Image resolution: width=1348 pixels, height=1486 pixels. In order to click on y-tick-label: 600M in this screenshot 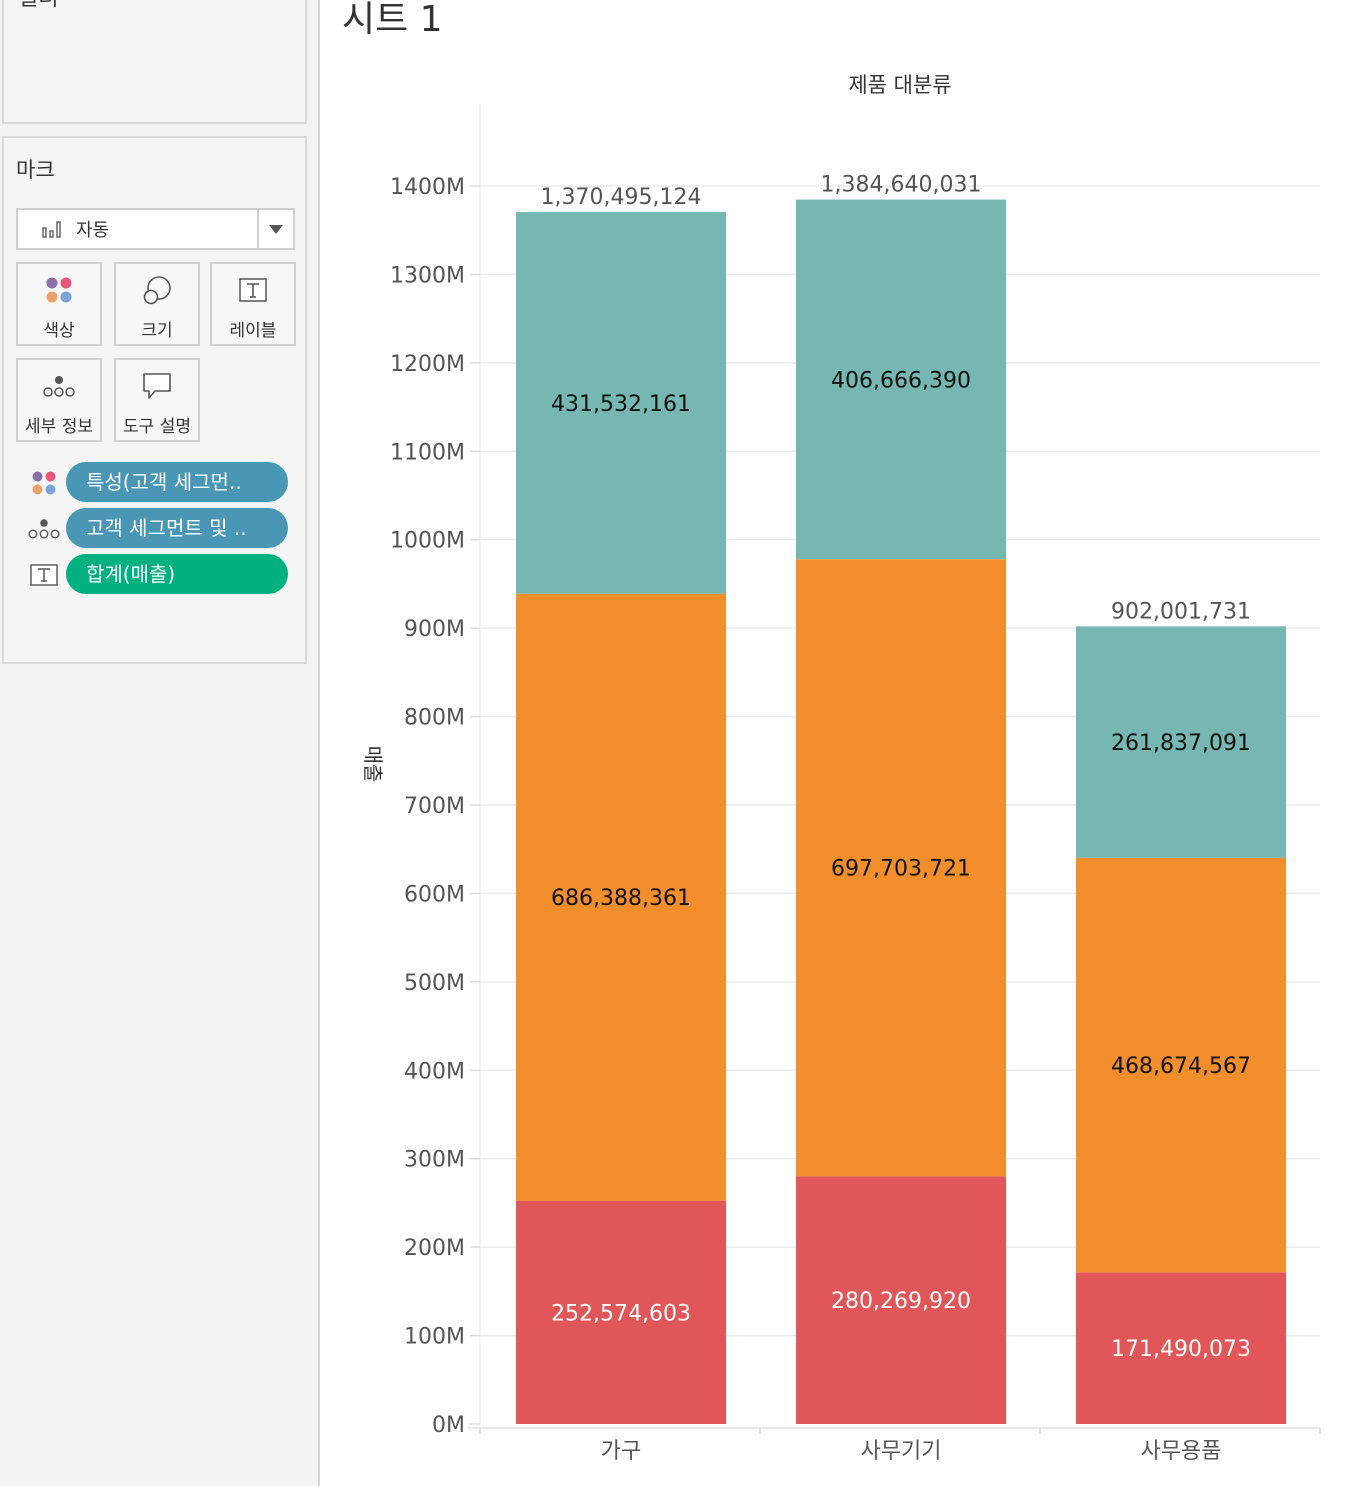, I will do `click(434, 894)`.